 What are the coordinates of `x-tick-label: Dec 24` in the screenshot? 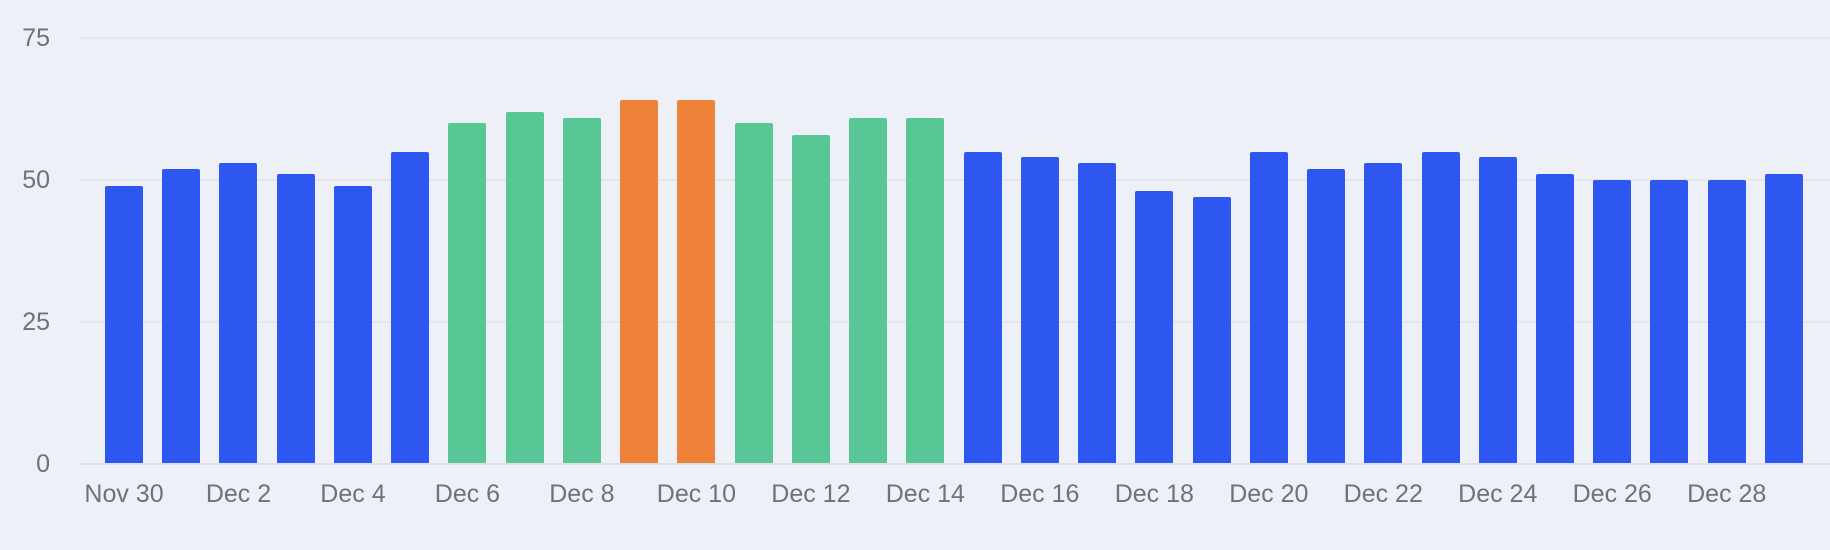 It's located at (1498, 494).